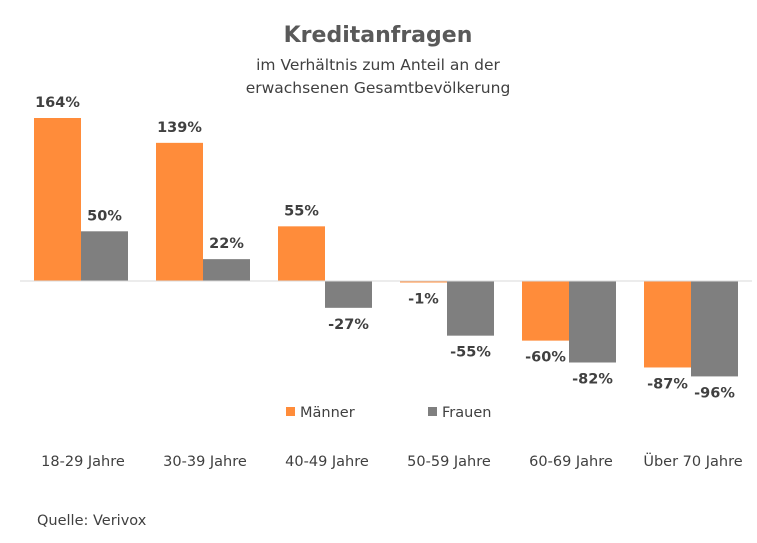 The image size is (757, 543). I want to click on data-label-frauen-3: -27%, so click(348, 325).